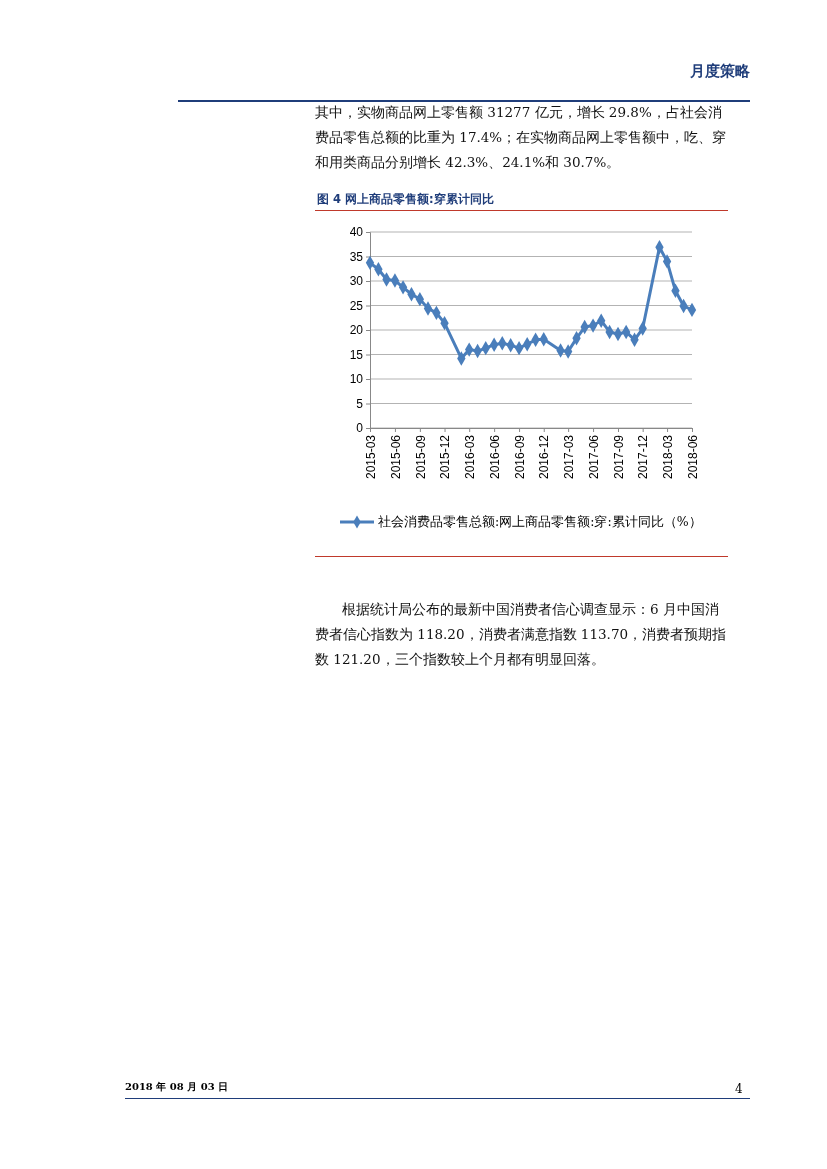 Image resolution: width=827 pixels, height=1169 pixels. Describe the element at coordinates (370, 457) in the screenshot. I see `x-tick-label: 2015-03` at that location.